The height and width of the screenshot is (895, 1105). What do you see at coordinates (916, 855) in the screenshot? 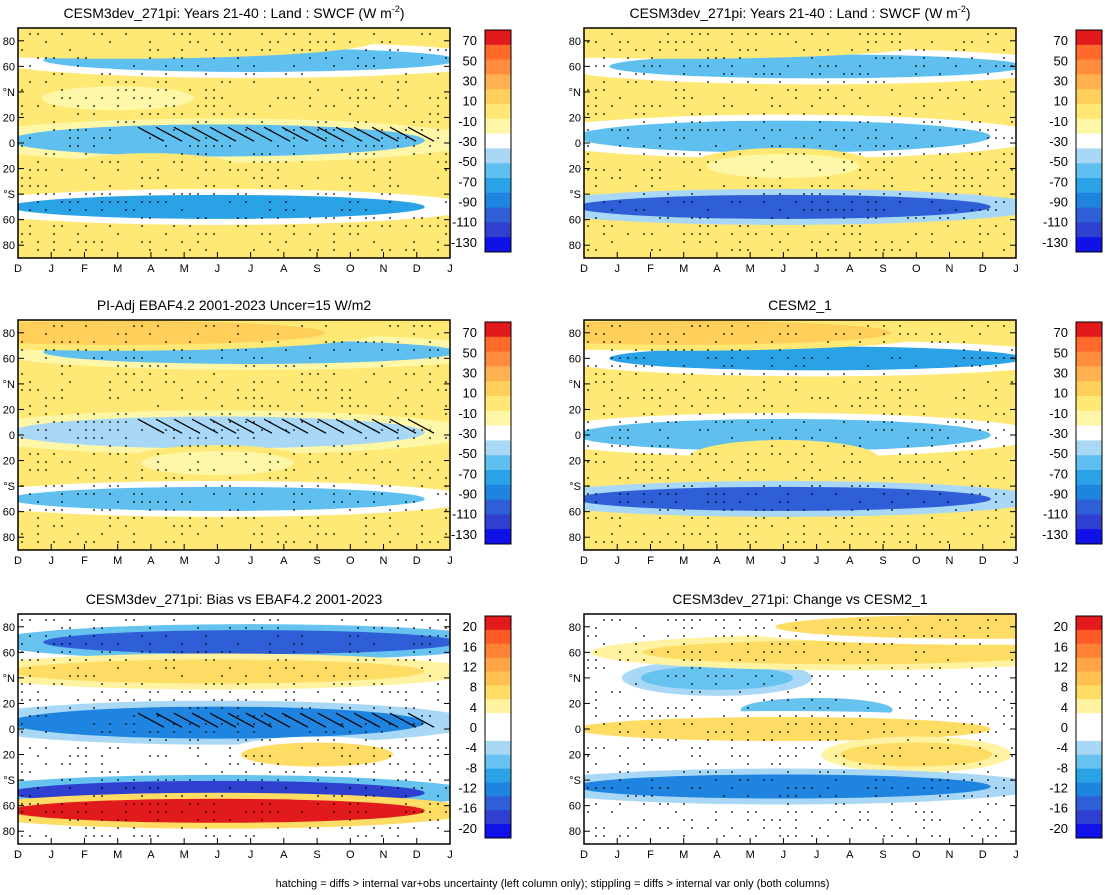
I see `x-tick-label: O` at bounding box center [916, 855].